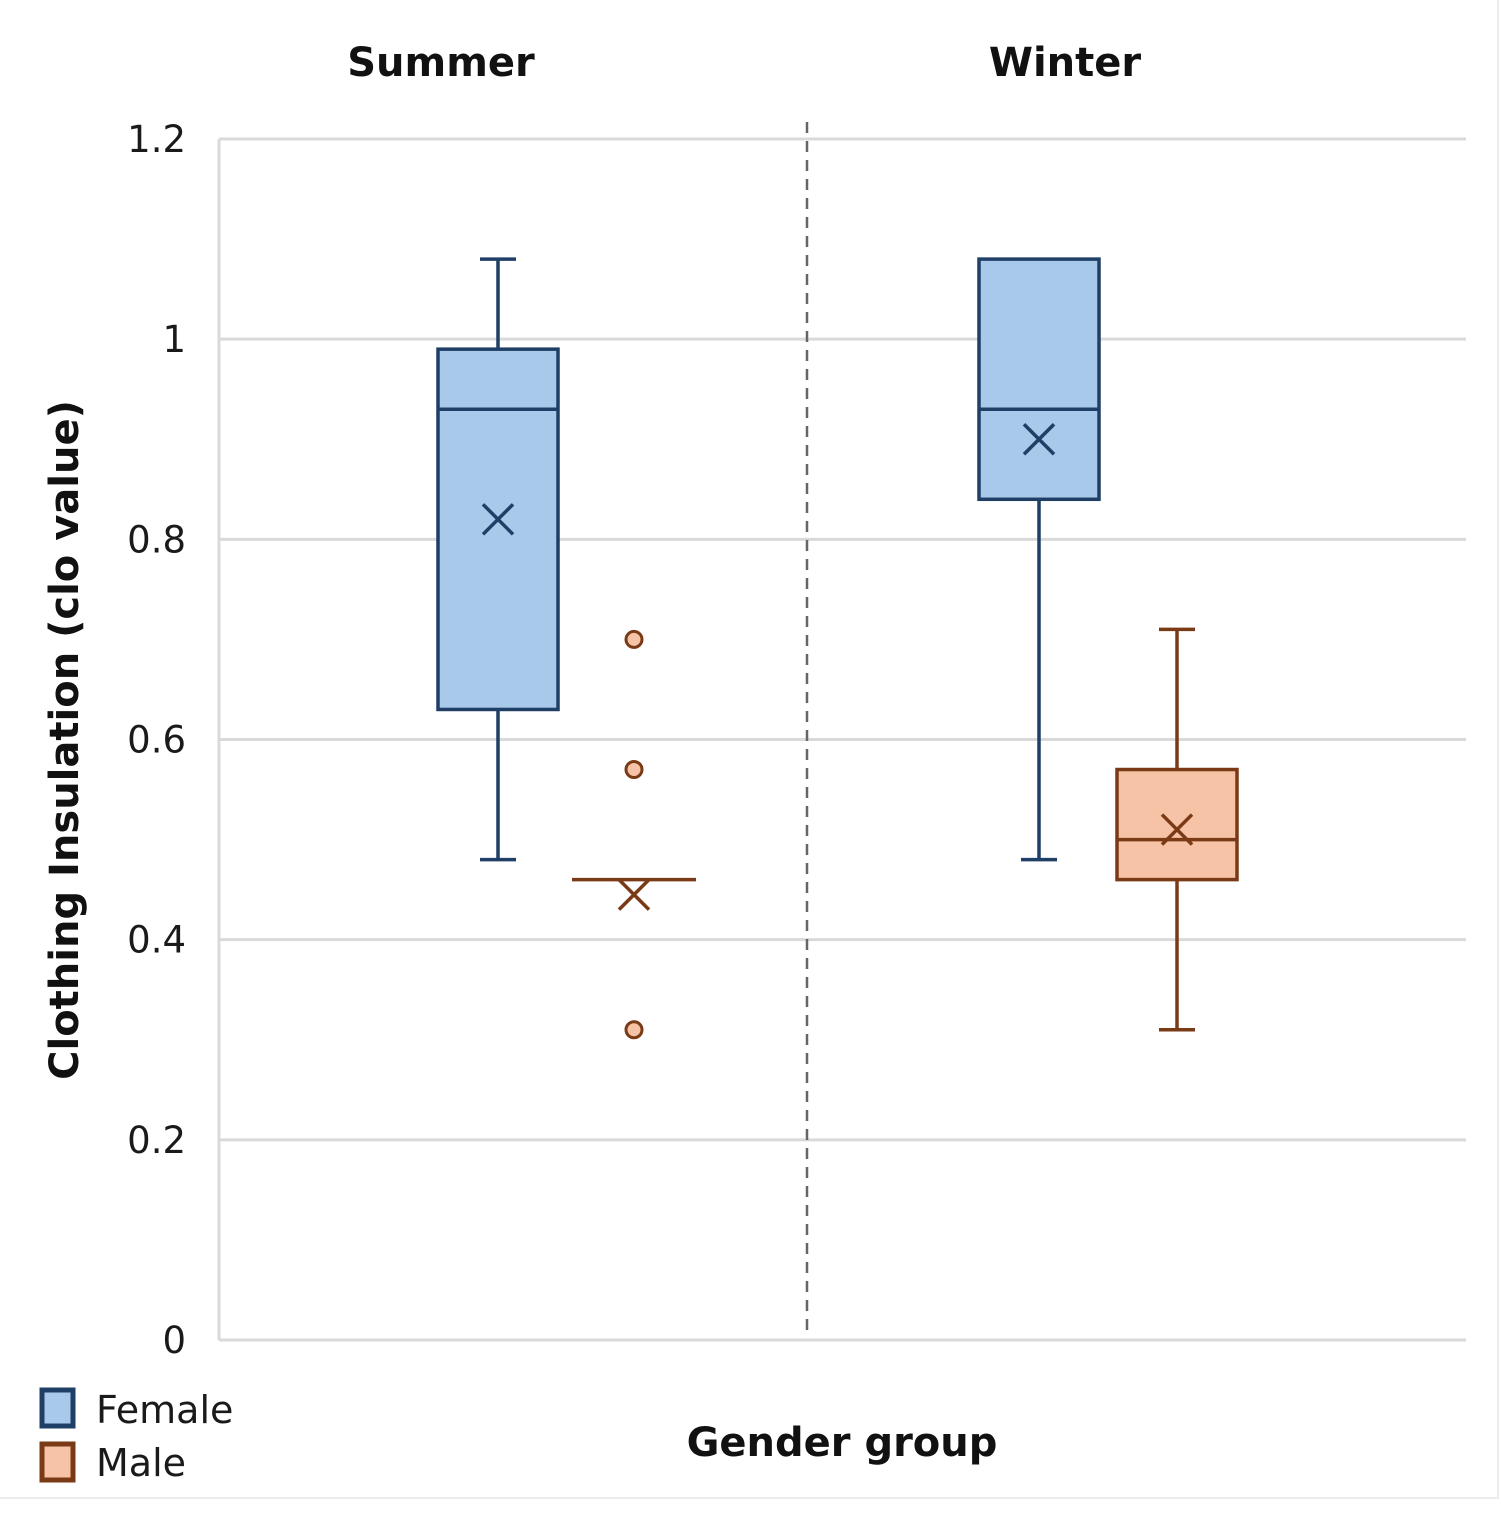 The width and height of the screenshot is (1501, 1518). I want to click on panel-title-winter: Winter, so click(1065, 63).